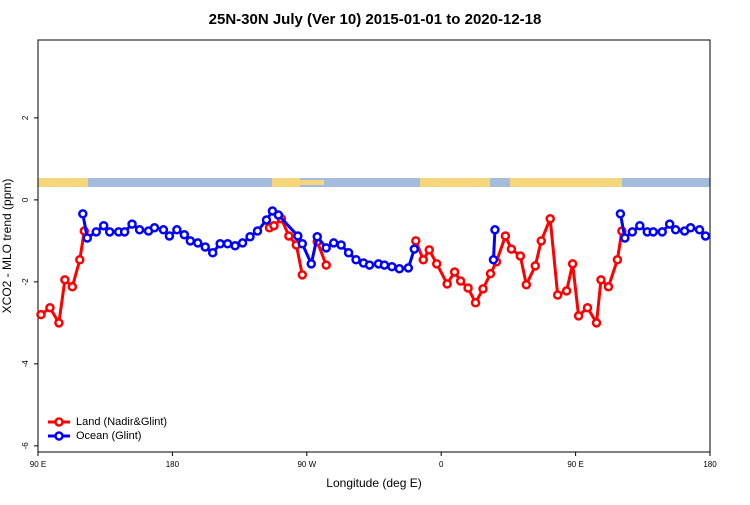  I want to click on y-tick-label: -4, so click(25, 364).